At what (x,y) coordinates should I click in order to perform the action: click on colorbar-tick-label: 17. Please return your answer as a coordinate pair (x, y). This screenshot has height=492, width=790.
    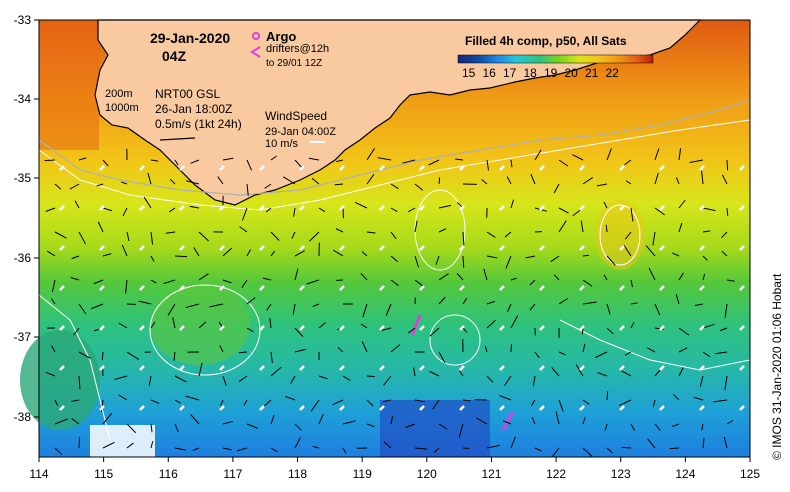
    Looking at the image, I should click on (510, 73).